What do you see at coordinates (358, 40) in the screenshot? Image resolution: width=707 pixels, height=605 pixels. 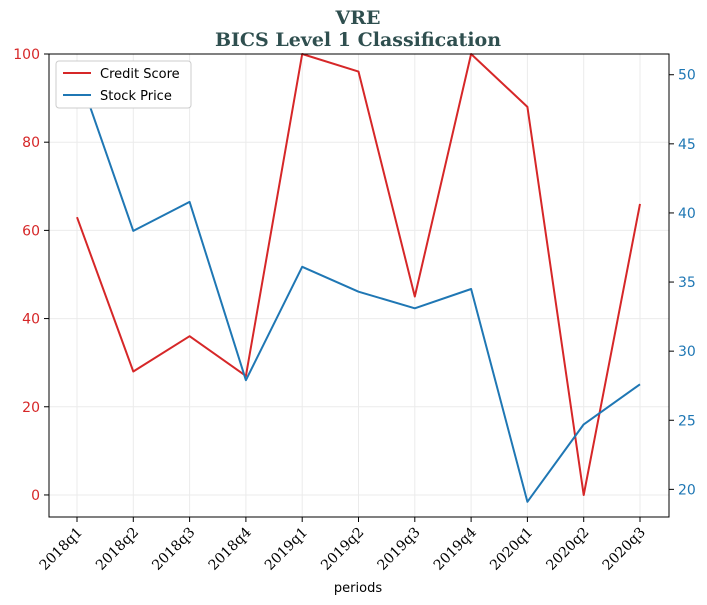 I see `chart-subtitle: BICS Level 1 Classification` at bounding box center [358, 40].